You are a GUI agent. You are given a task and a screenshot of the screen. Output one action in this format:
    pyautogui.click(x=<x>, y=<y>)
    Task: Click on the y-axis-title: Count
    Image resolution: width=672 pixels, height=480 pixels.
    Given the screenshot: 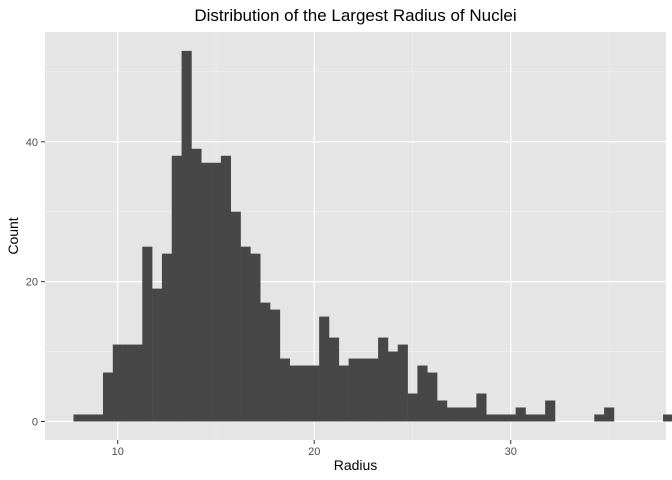 What is the action you would take?
    pyautogui.click(x=13, y=235)
    